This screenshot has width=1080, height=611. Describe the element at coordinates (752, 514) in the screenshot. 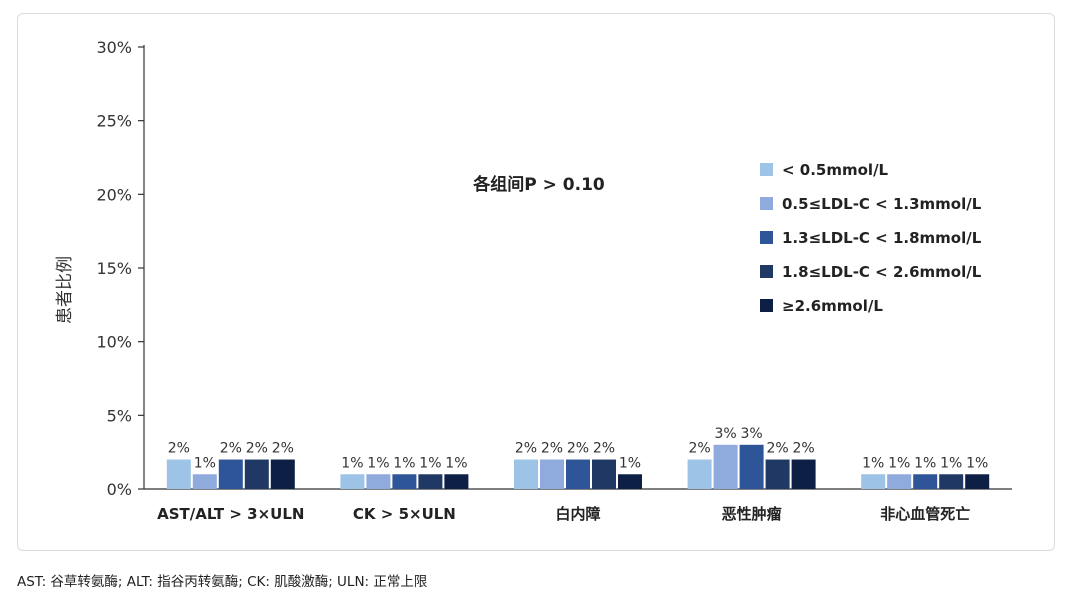

I see `x-category-label: 恶性肿瘤` at that location.